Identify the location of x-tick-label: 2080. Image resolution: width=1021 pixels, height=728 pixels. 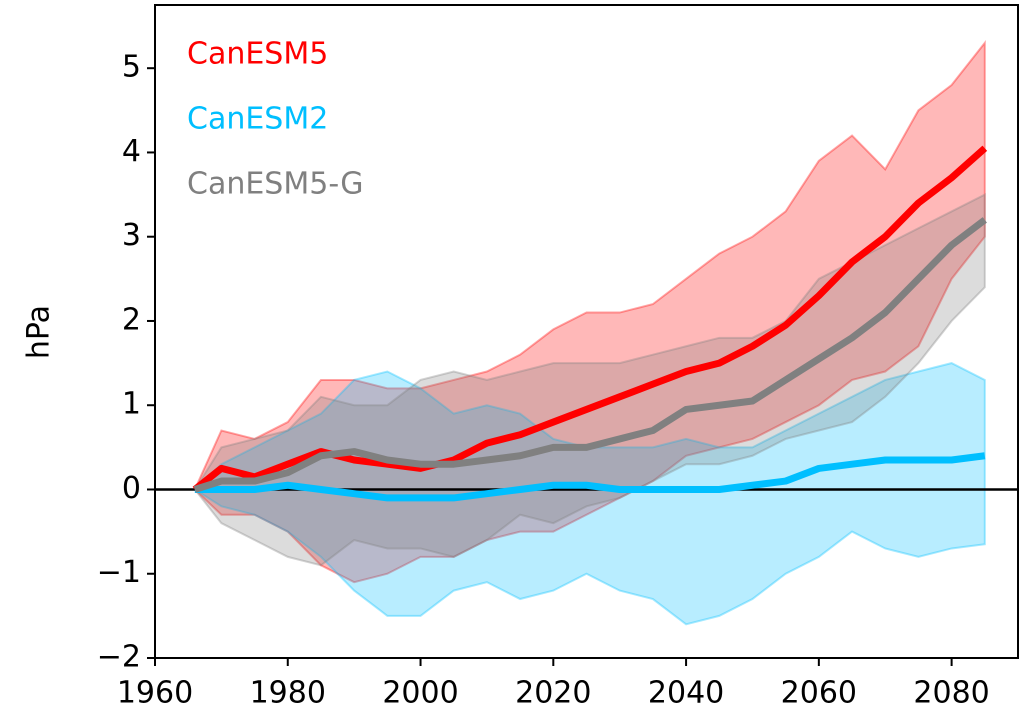
(951, 693).